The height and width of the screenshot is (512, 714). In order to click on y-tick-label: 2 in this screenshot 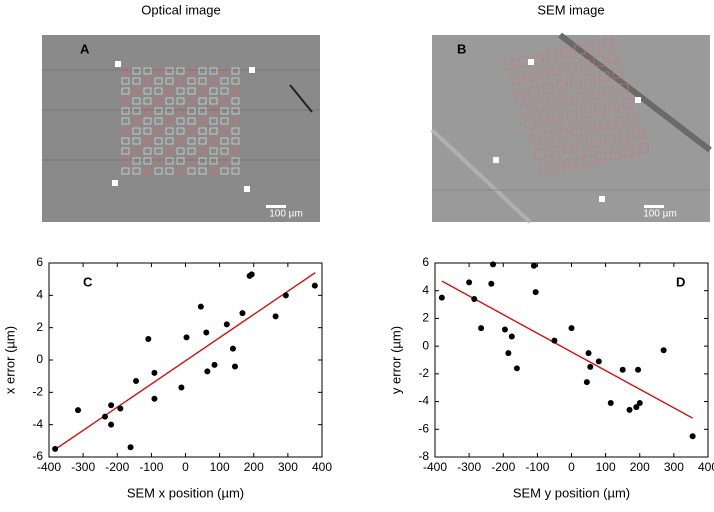, I will do `click(425, 318)`.